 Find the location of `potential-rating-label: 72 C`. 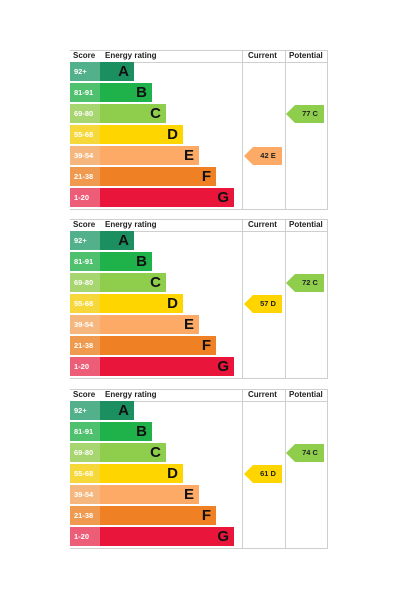

potential-rating-label: 72 C is located at coordinates (310, 282).